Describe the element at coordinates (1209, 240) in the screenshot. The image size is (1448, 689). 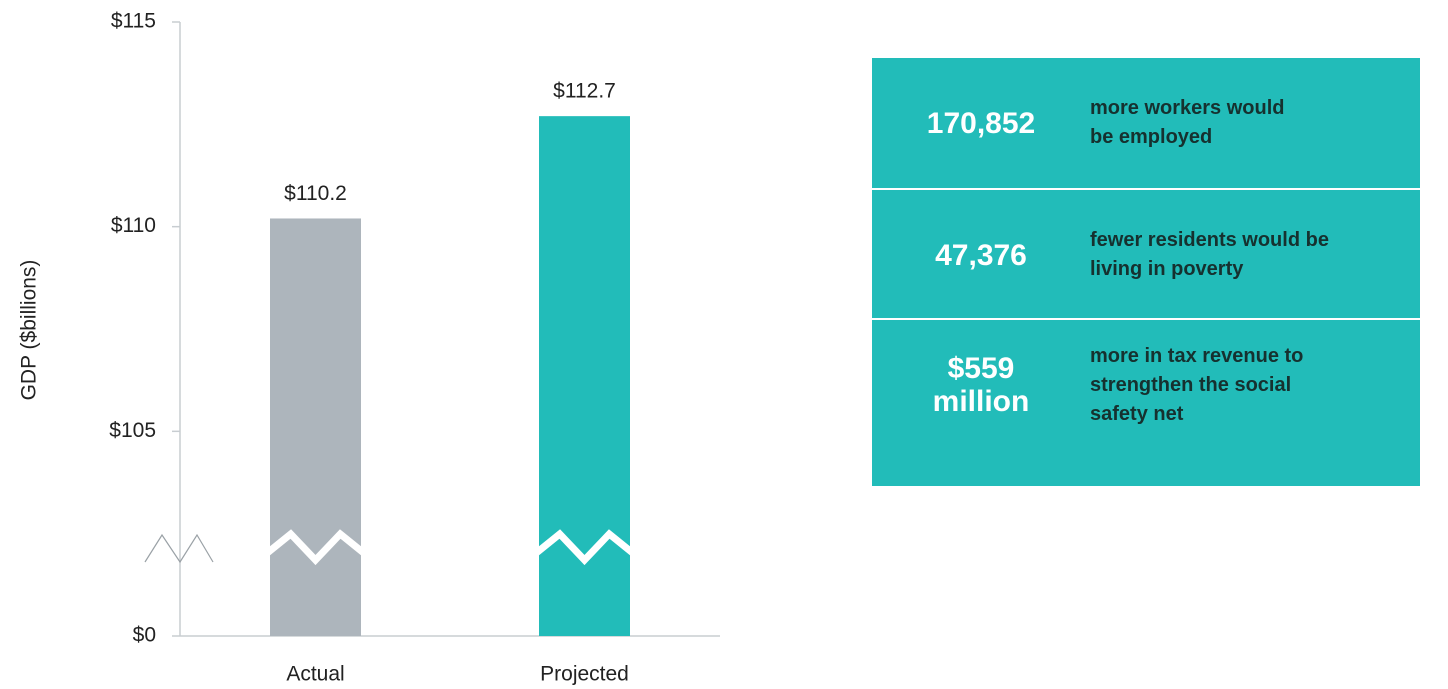
I see `description-line: fewer residents would be` at that location.